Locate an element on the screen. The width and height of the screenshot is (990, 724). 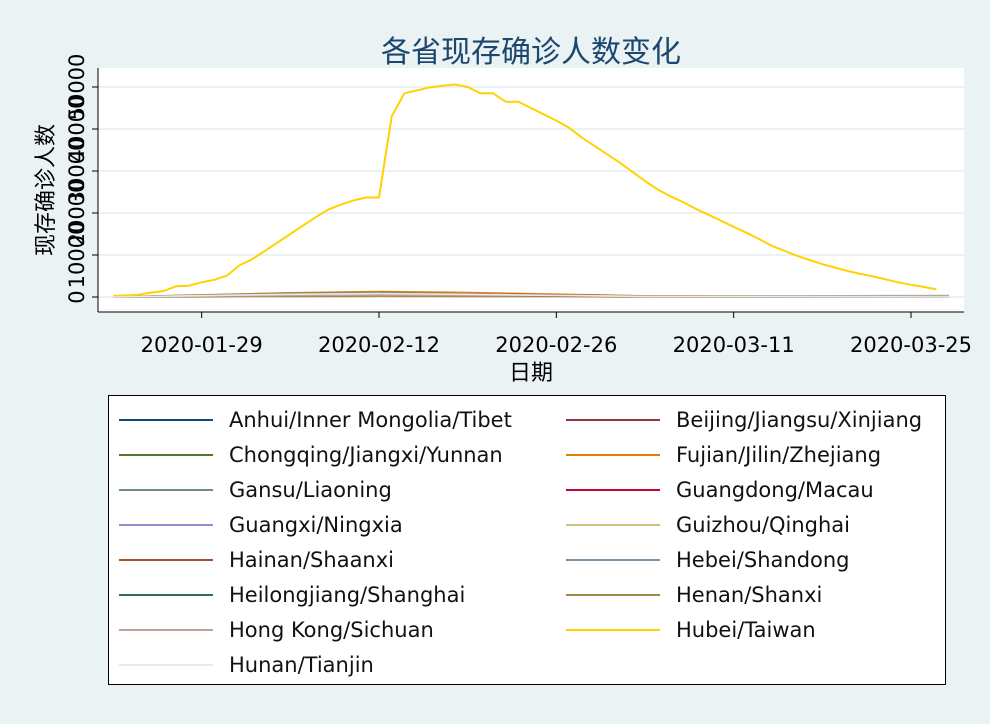
y-tick-label: 50000 is located at coordinates (77, 87).